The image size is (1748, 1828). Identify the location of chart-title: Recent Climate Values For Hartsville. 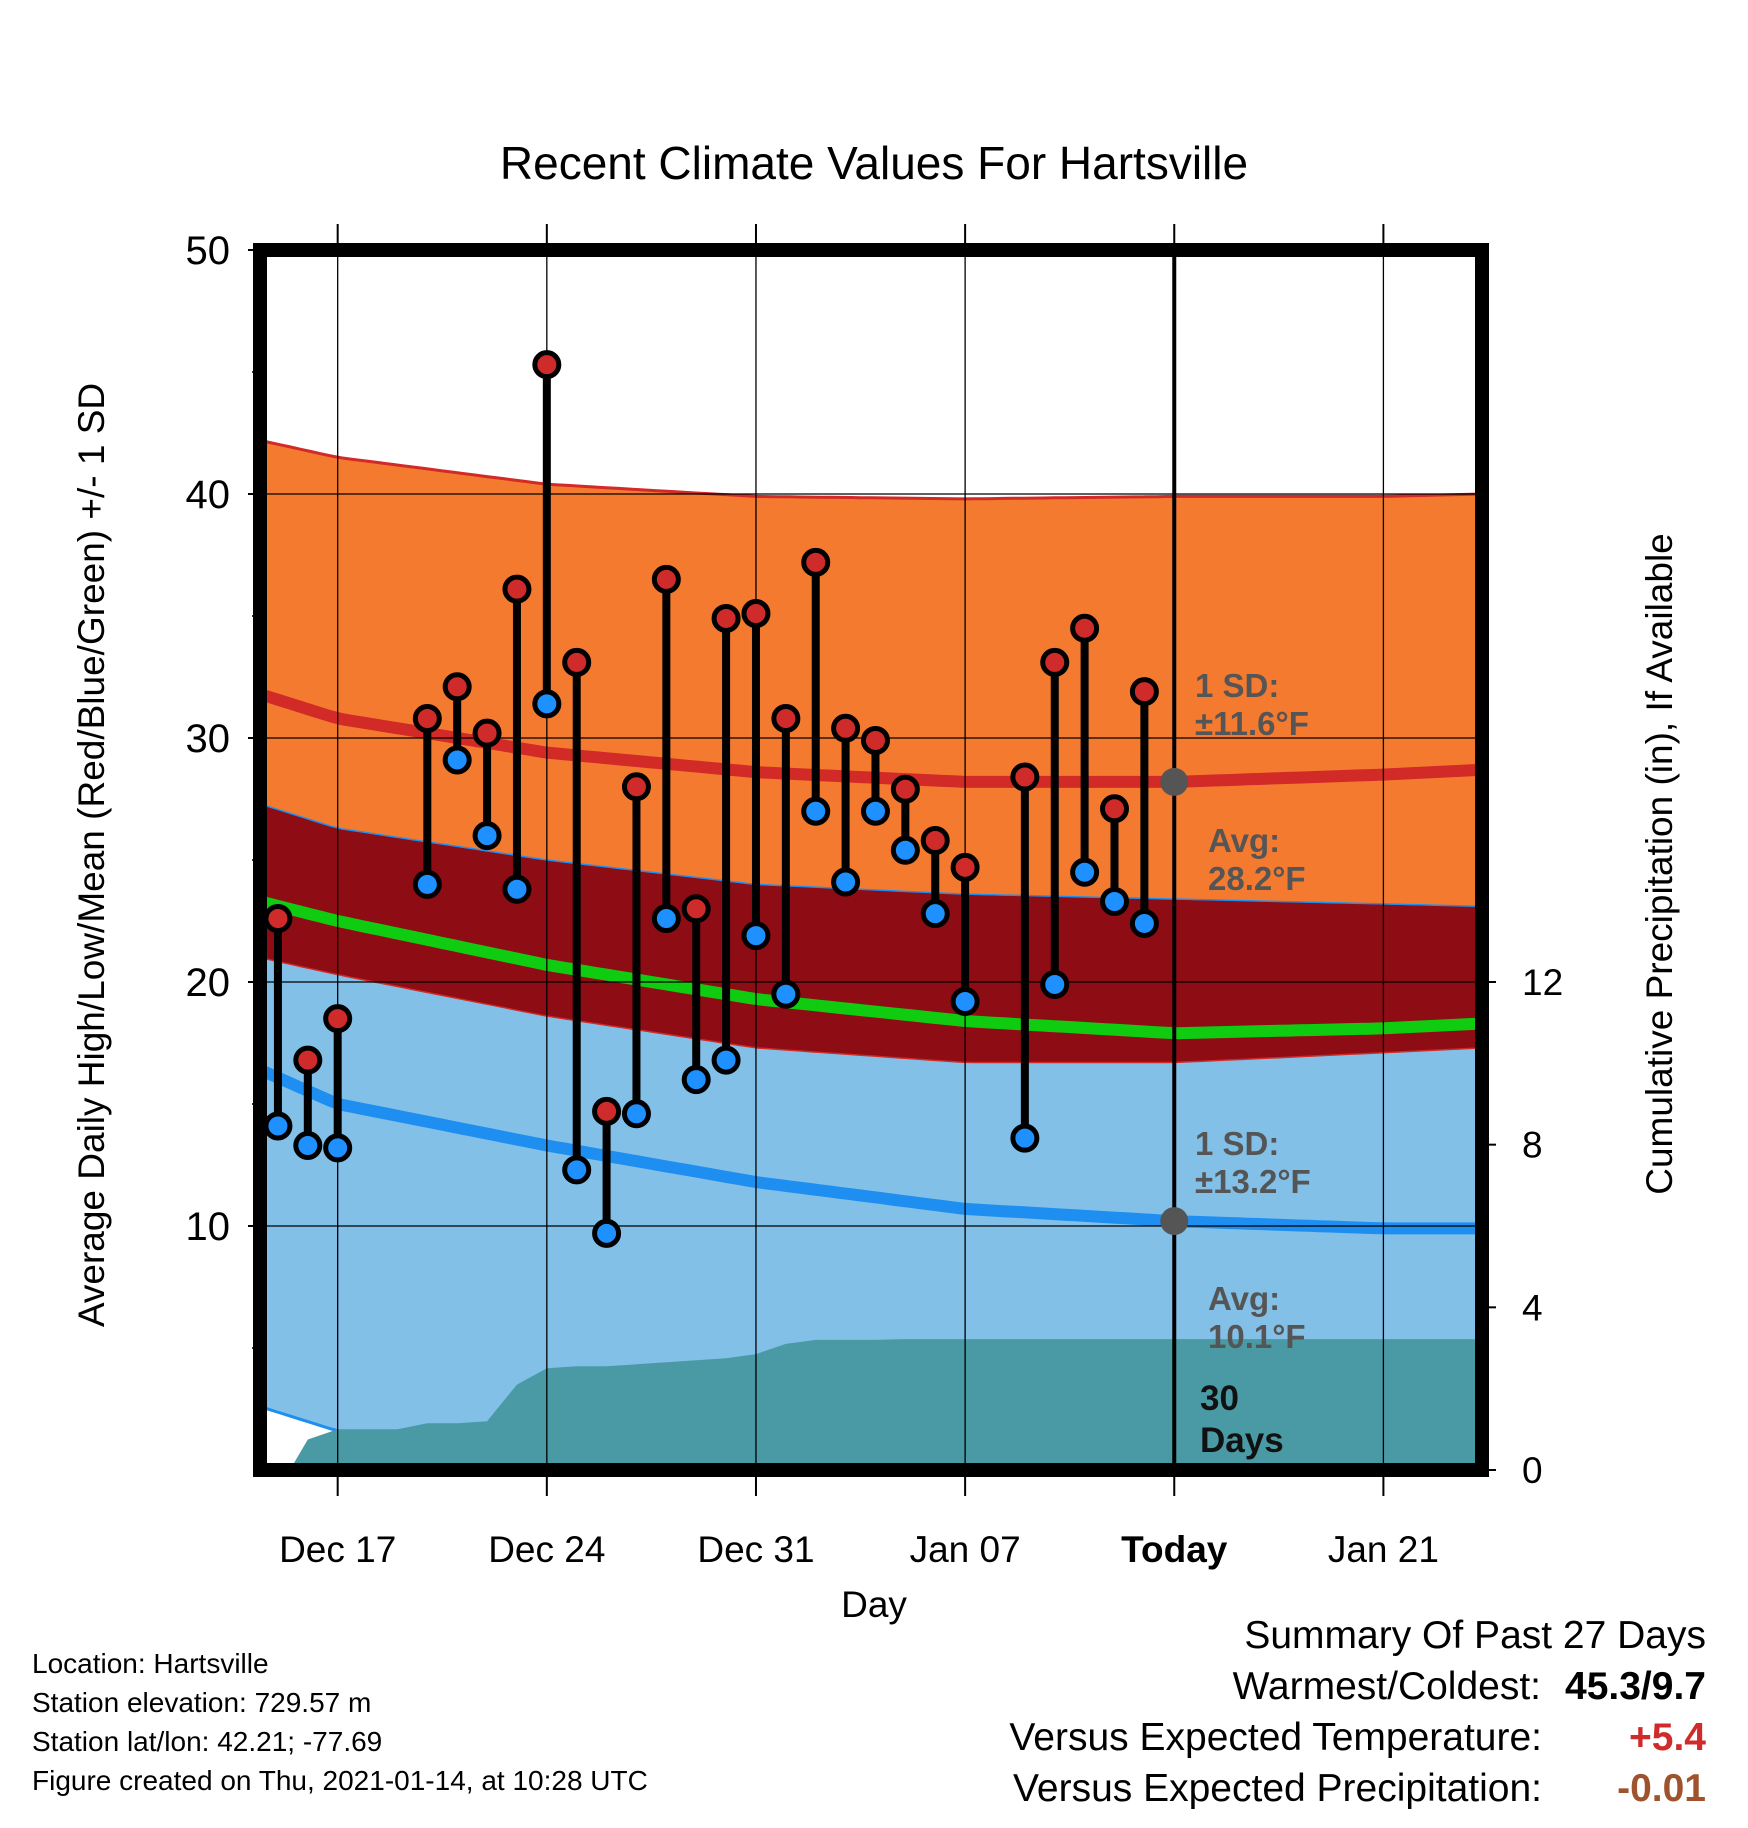
(874, 163).